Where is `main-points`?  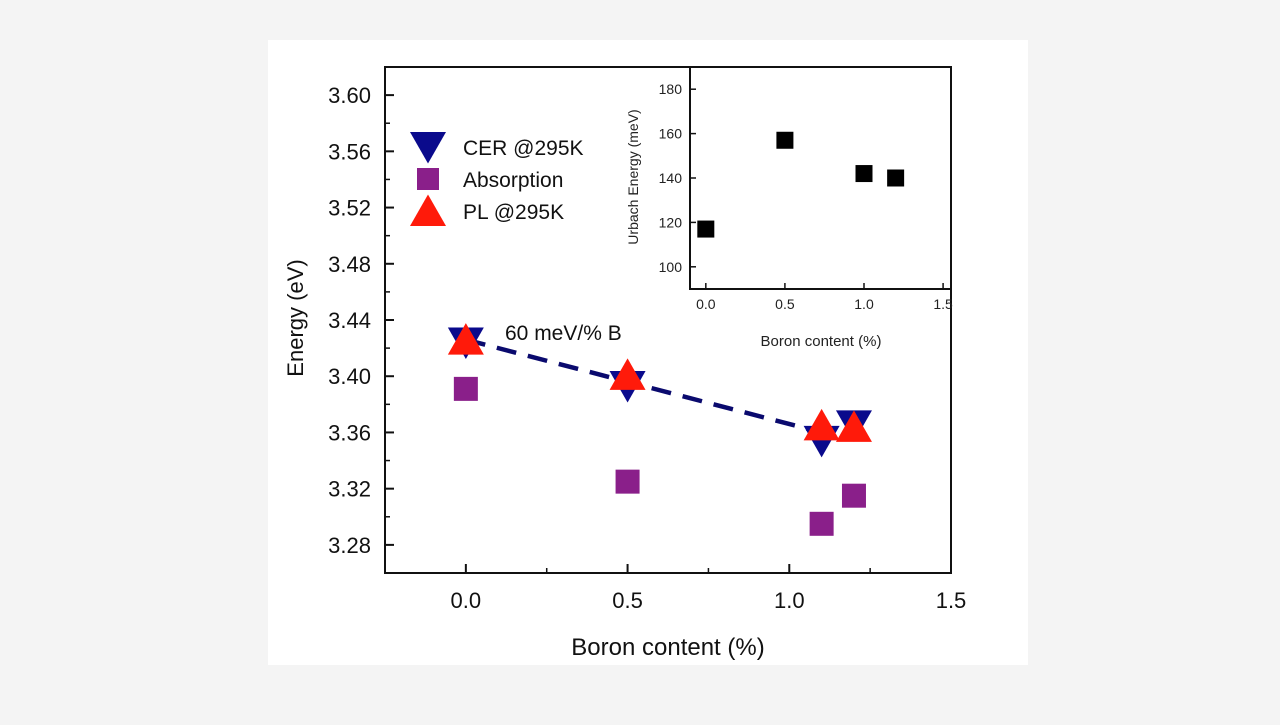 main-points is located at coordinates (659, 429).